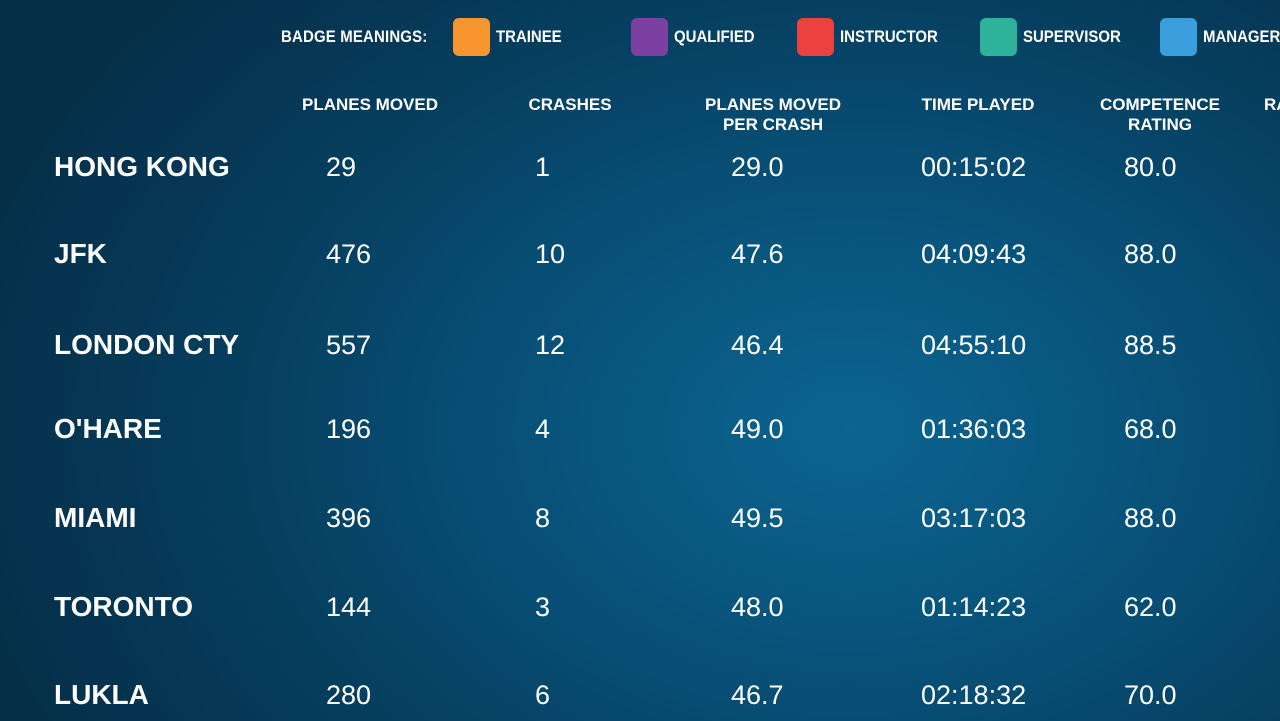  What do you see at coordinates (471, 37) in the screenshot?
I see `trainee-badge-icon` at bounding box center [471, 37].